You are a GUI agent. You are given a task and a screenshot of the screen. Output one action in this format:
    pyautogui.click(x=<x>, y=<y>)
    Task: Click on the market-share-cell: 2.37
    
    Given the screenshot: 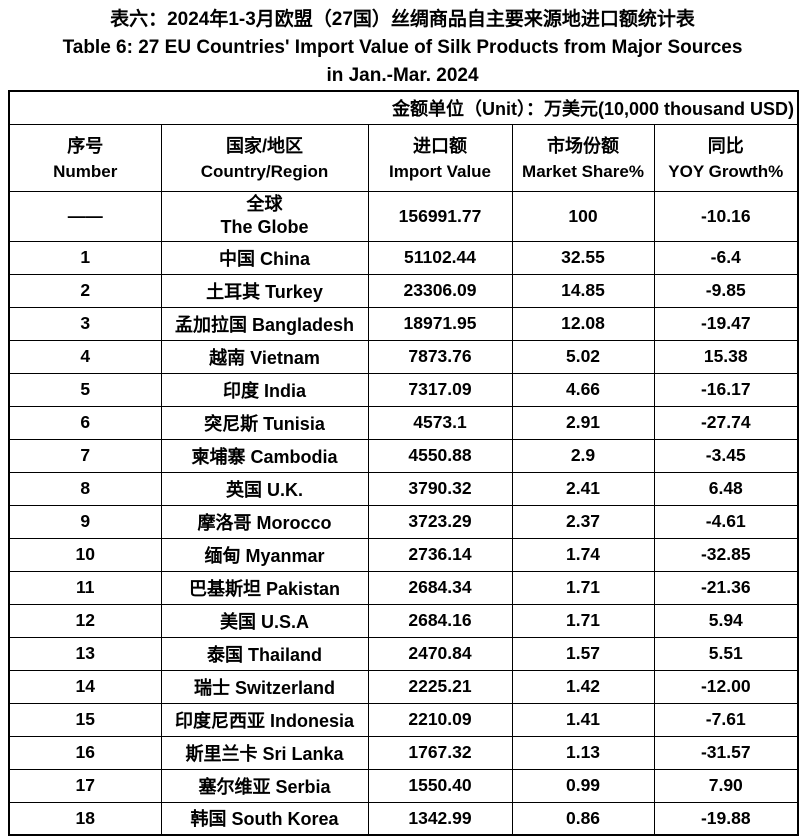 What is the action you would take?
    pyautogui.click(x=583, y=521)
    